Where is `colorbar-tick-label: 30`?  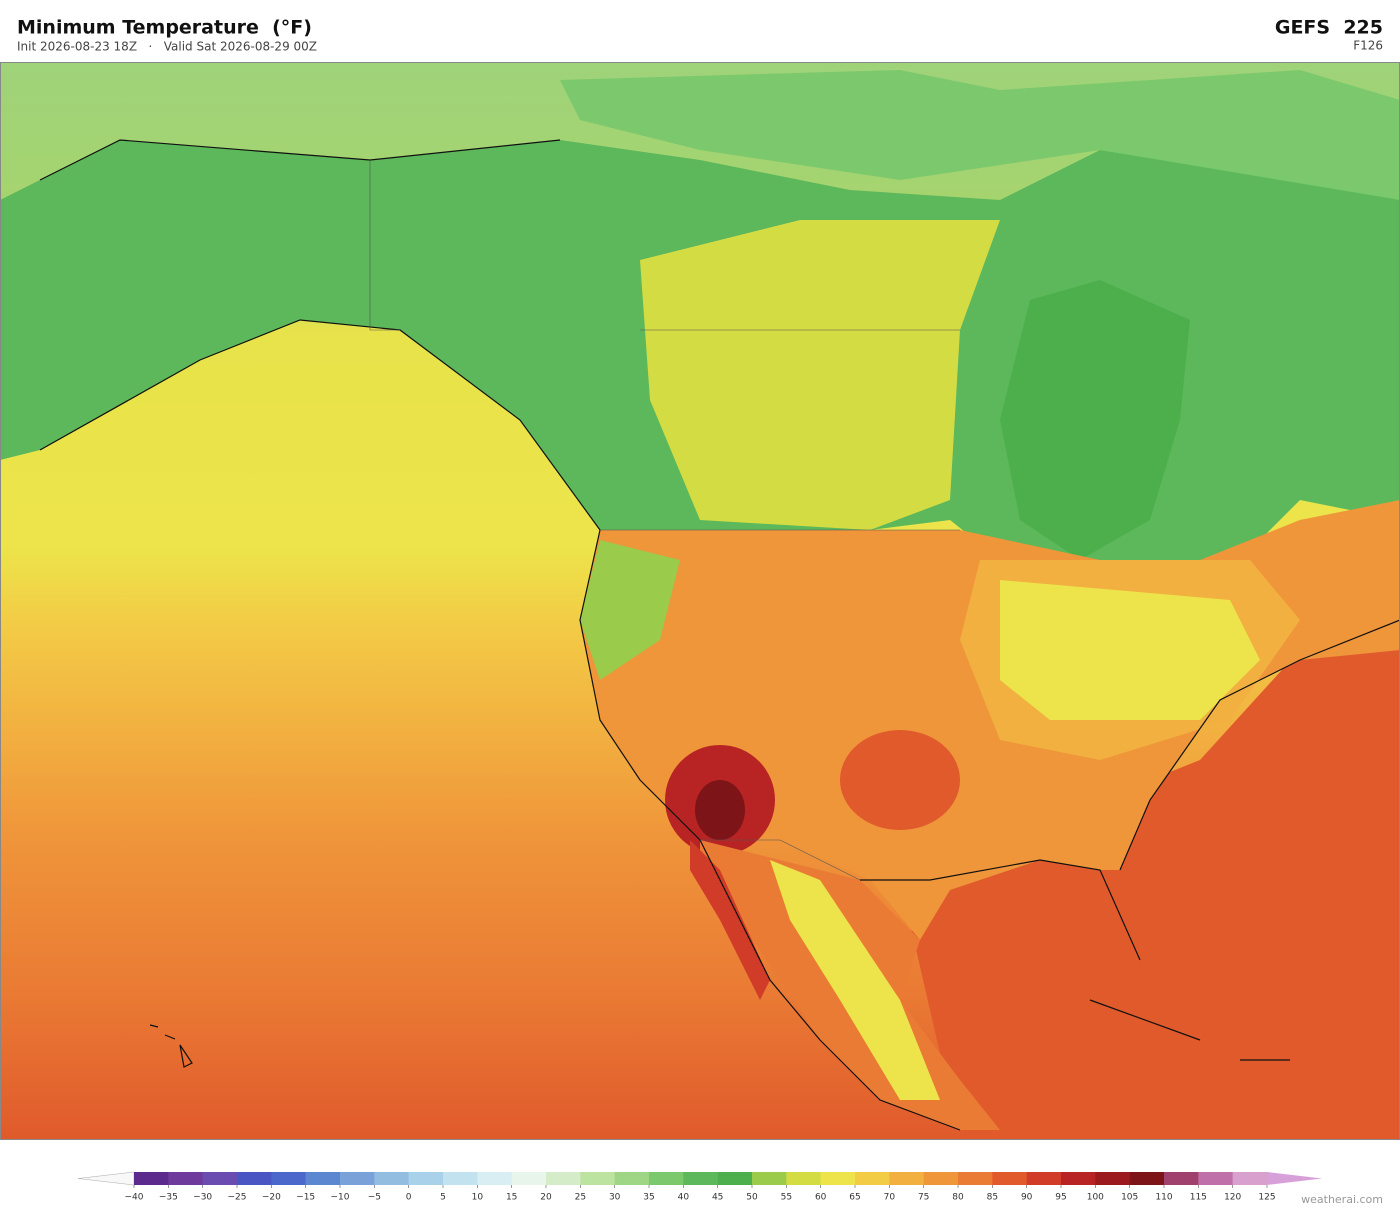 colorbar-tick-label: 30 is located at coordinates (615, 1198).